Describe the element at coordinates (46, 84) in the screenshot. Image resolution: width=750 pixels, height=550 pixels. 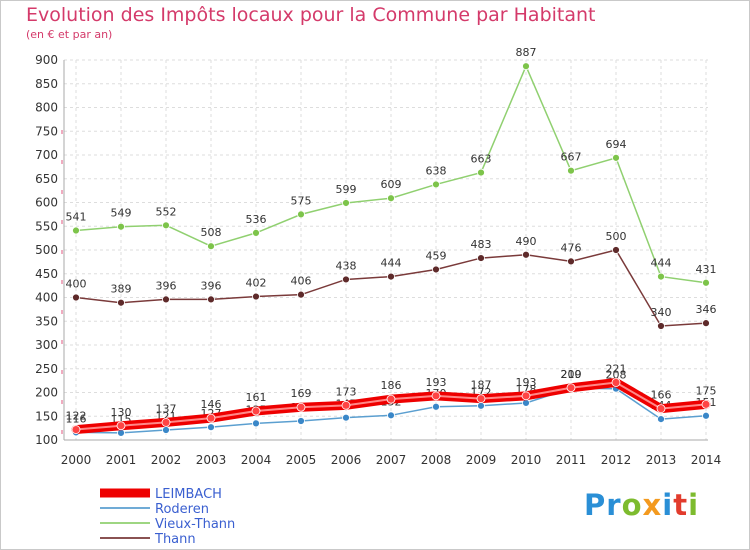
I see `y-tick-label: 850` at that location.